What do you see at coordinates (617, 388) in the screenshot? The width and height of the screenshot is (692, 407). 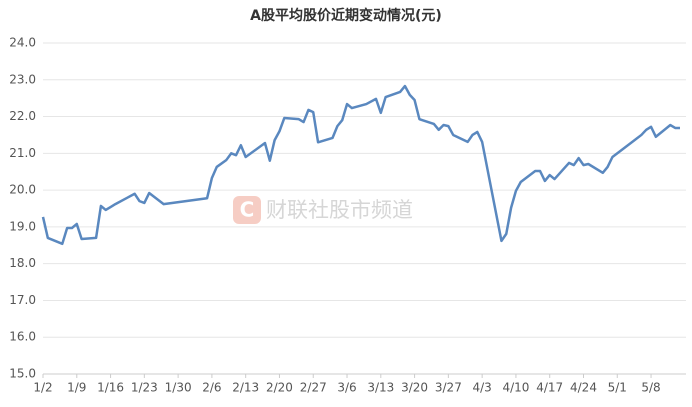 I see `x-tick-label: 5/1` at bounding box center [617, 388].